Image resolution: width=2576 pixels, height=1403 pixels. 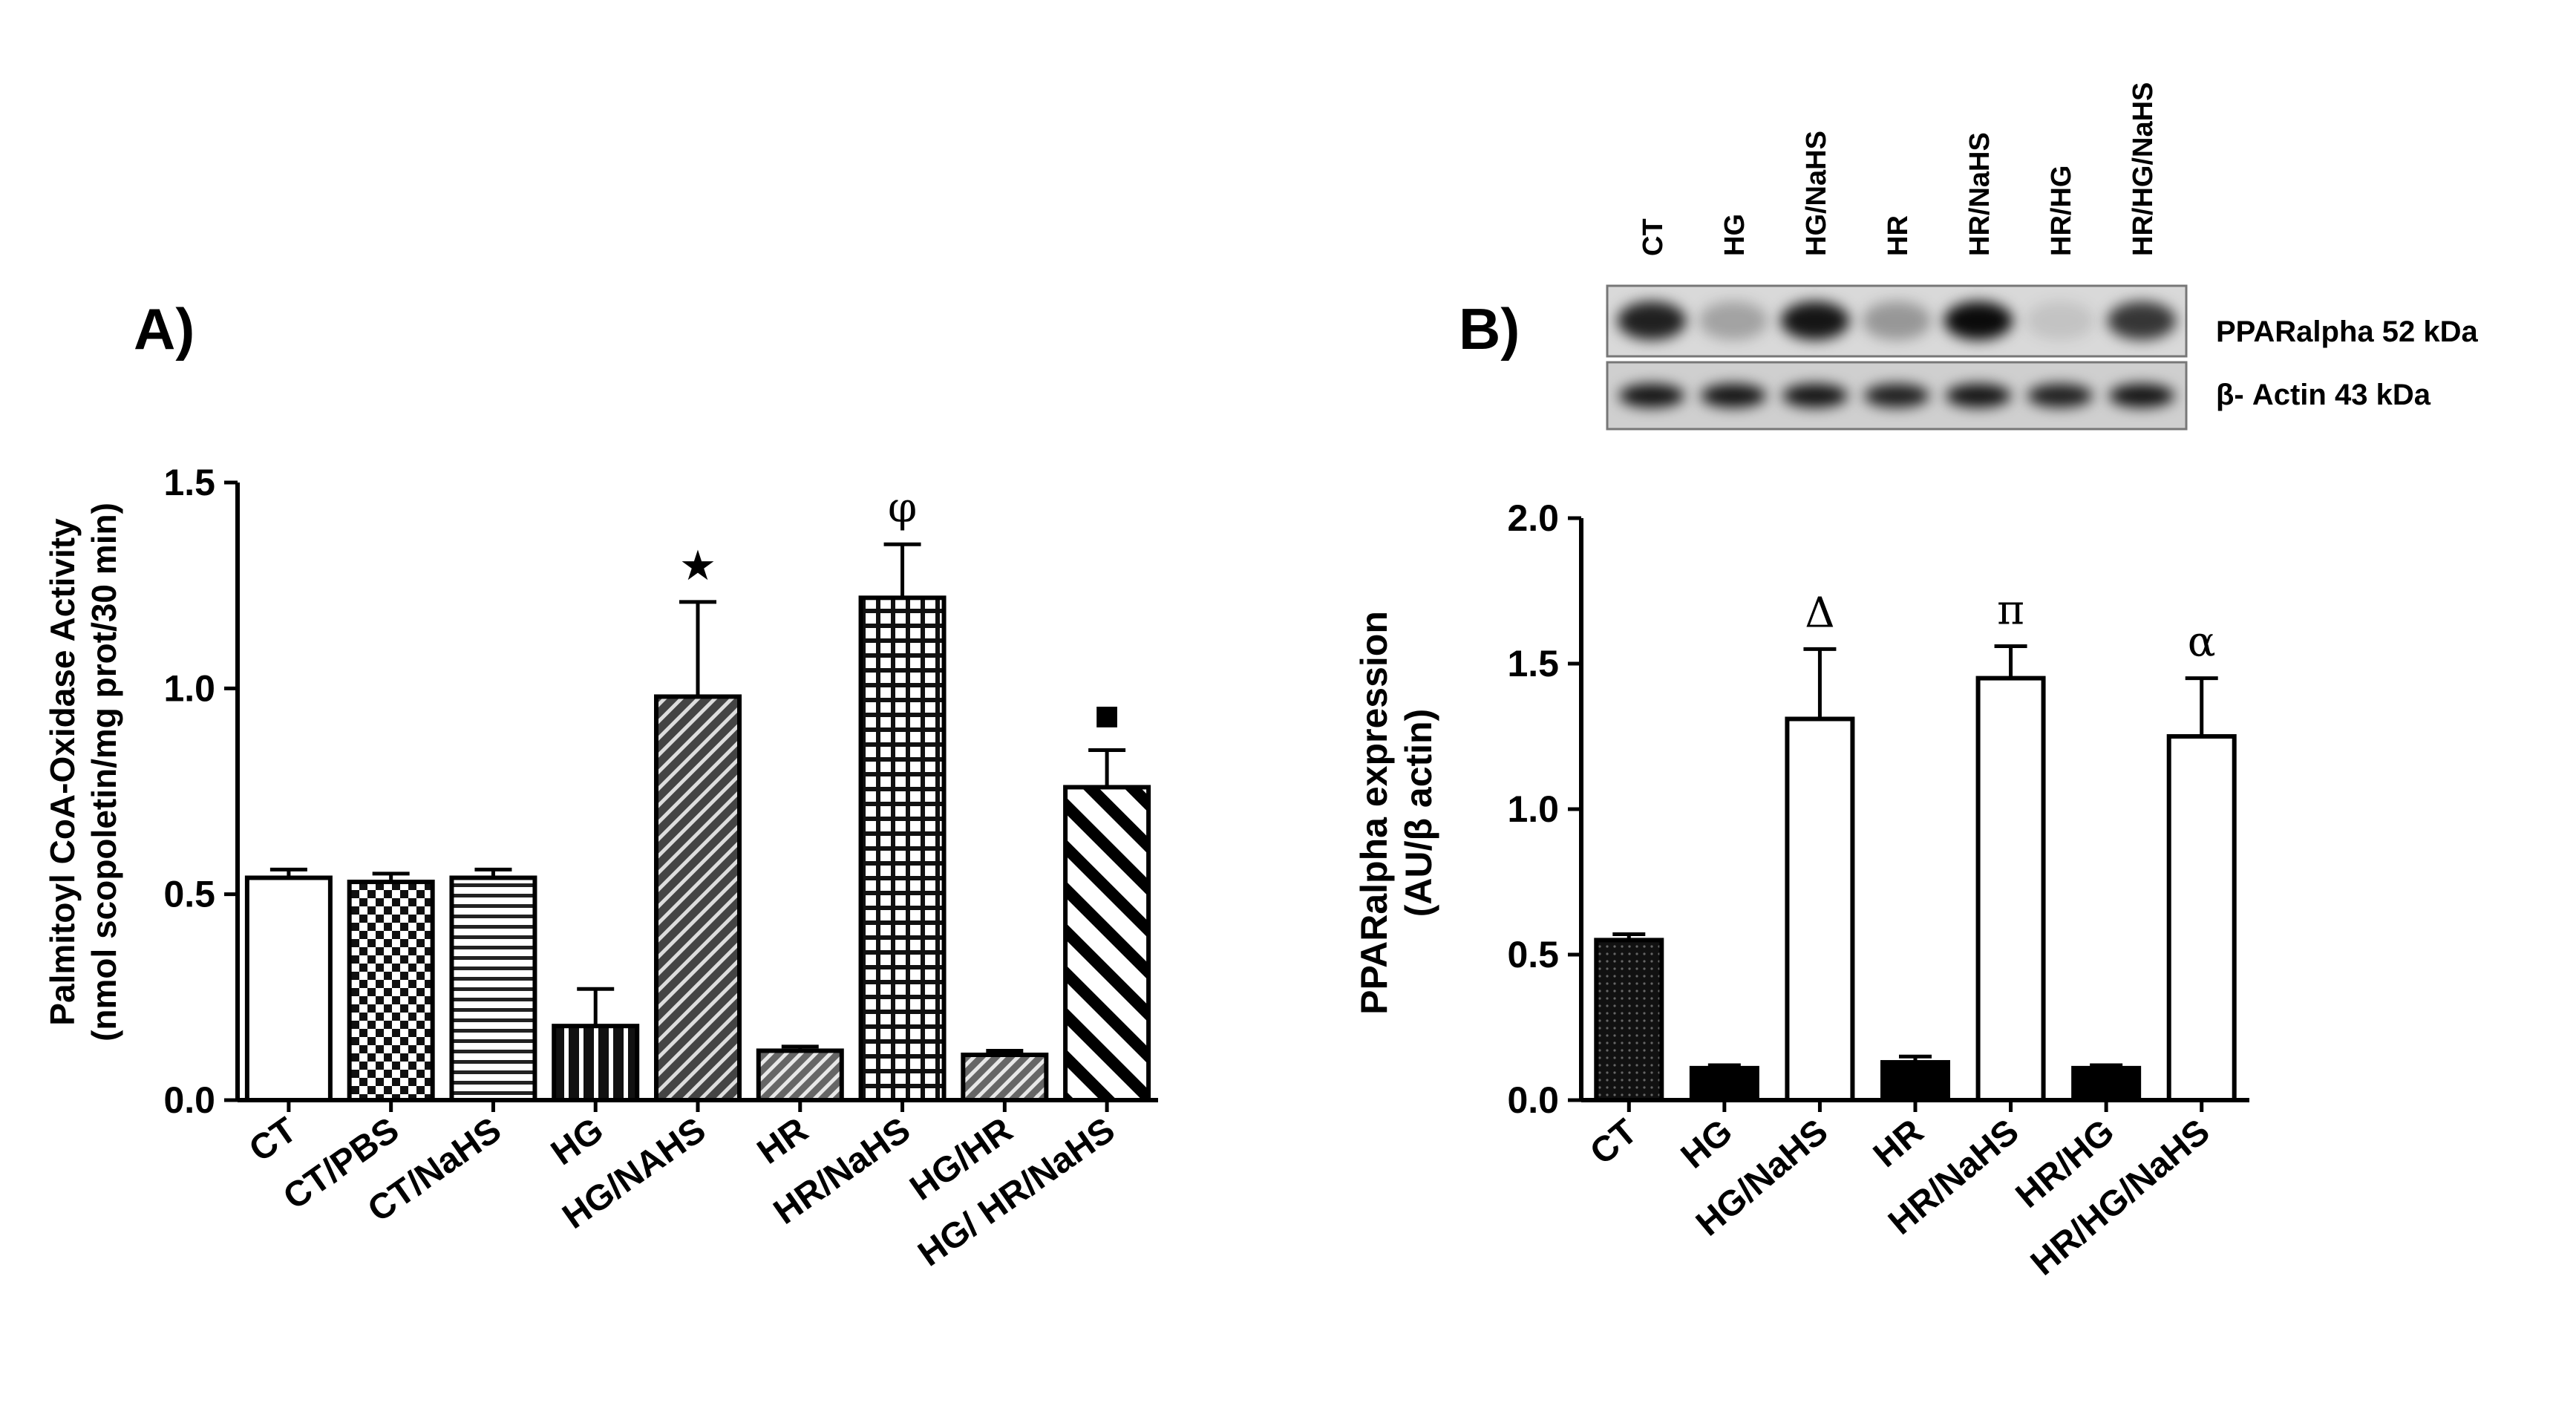 What do you see at coordinates (1816, 193) in the screenshot?
I see `blot-lane-label: HG/NaHS` at bounding box center [1816, 193].